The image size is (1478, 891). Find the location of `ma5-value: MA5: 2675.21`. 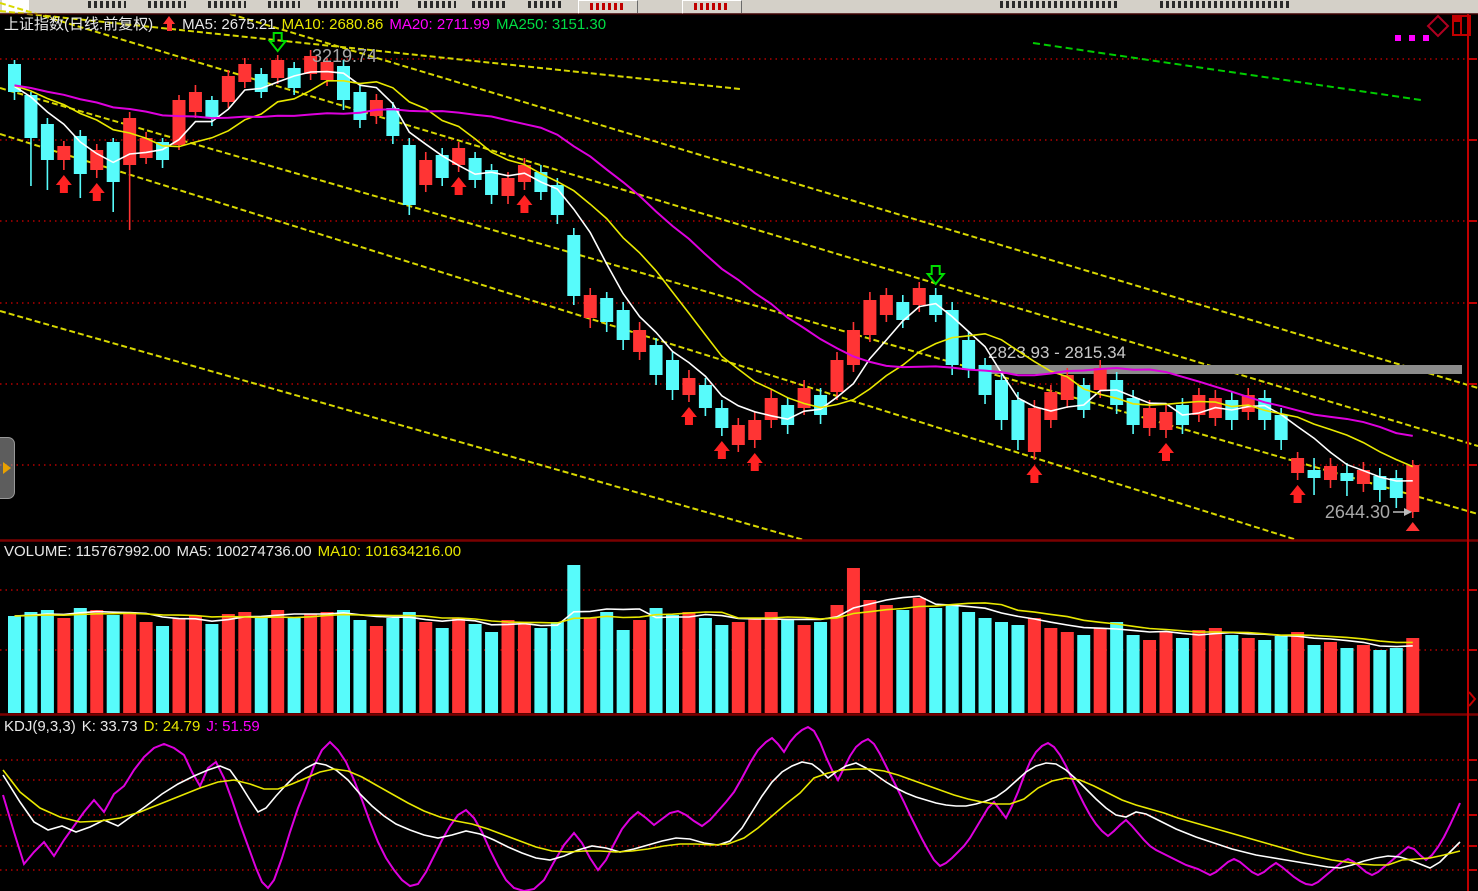

ma5-value: MA5: 2675.21 is located at coordinates (229, 24).